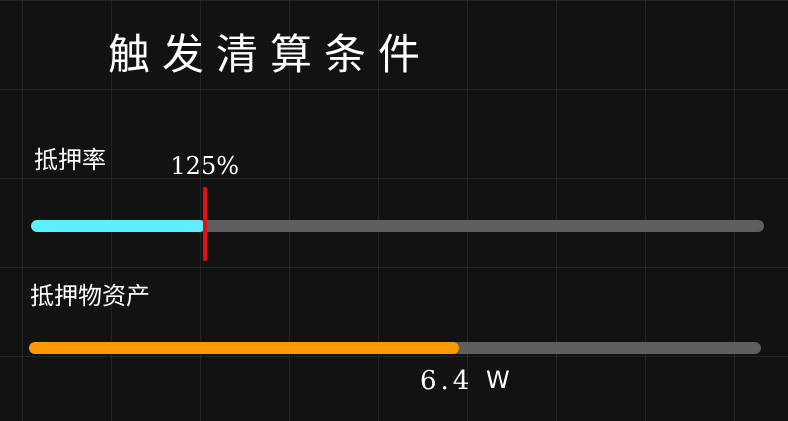  Describe the element at coordinates (244, 348) in the screenshot. I see `collateral-asset-bar-fill` at that location.